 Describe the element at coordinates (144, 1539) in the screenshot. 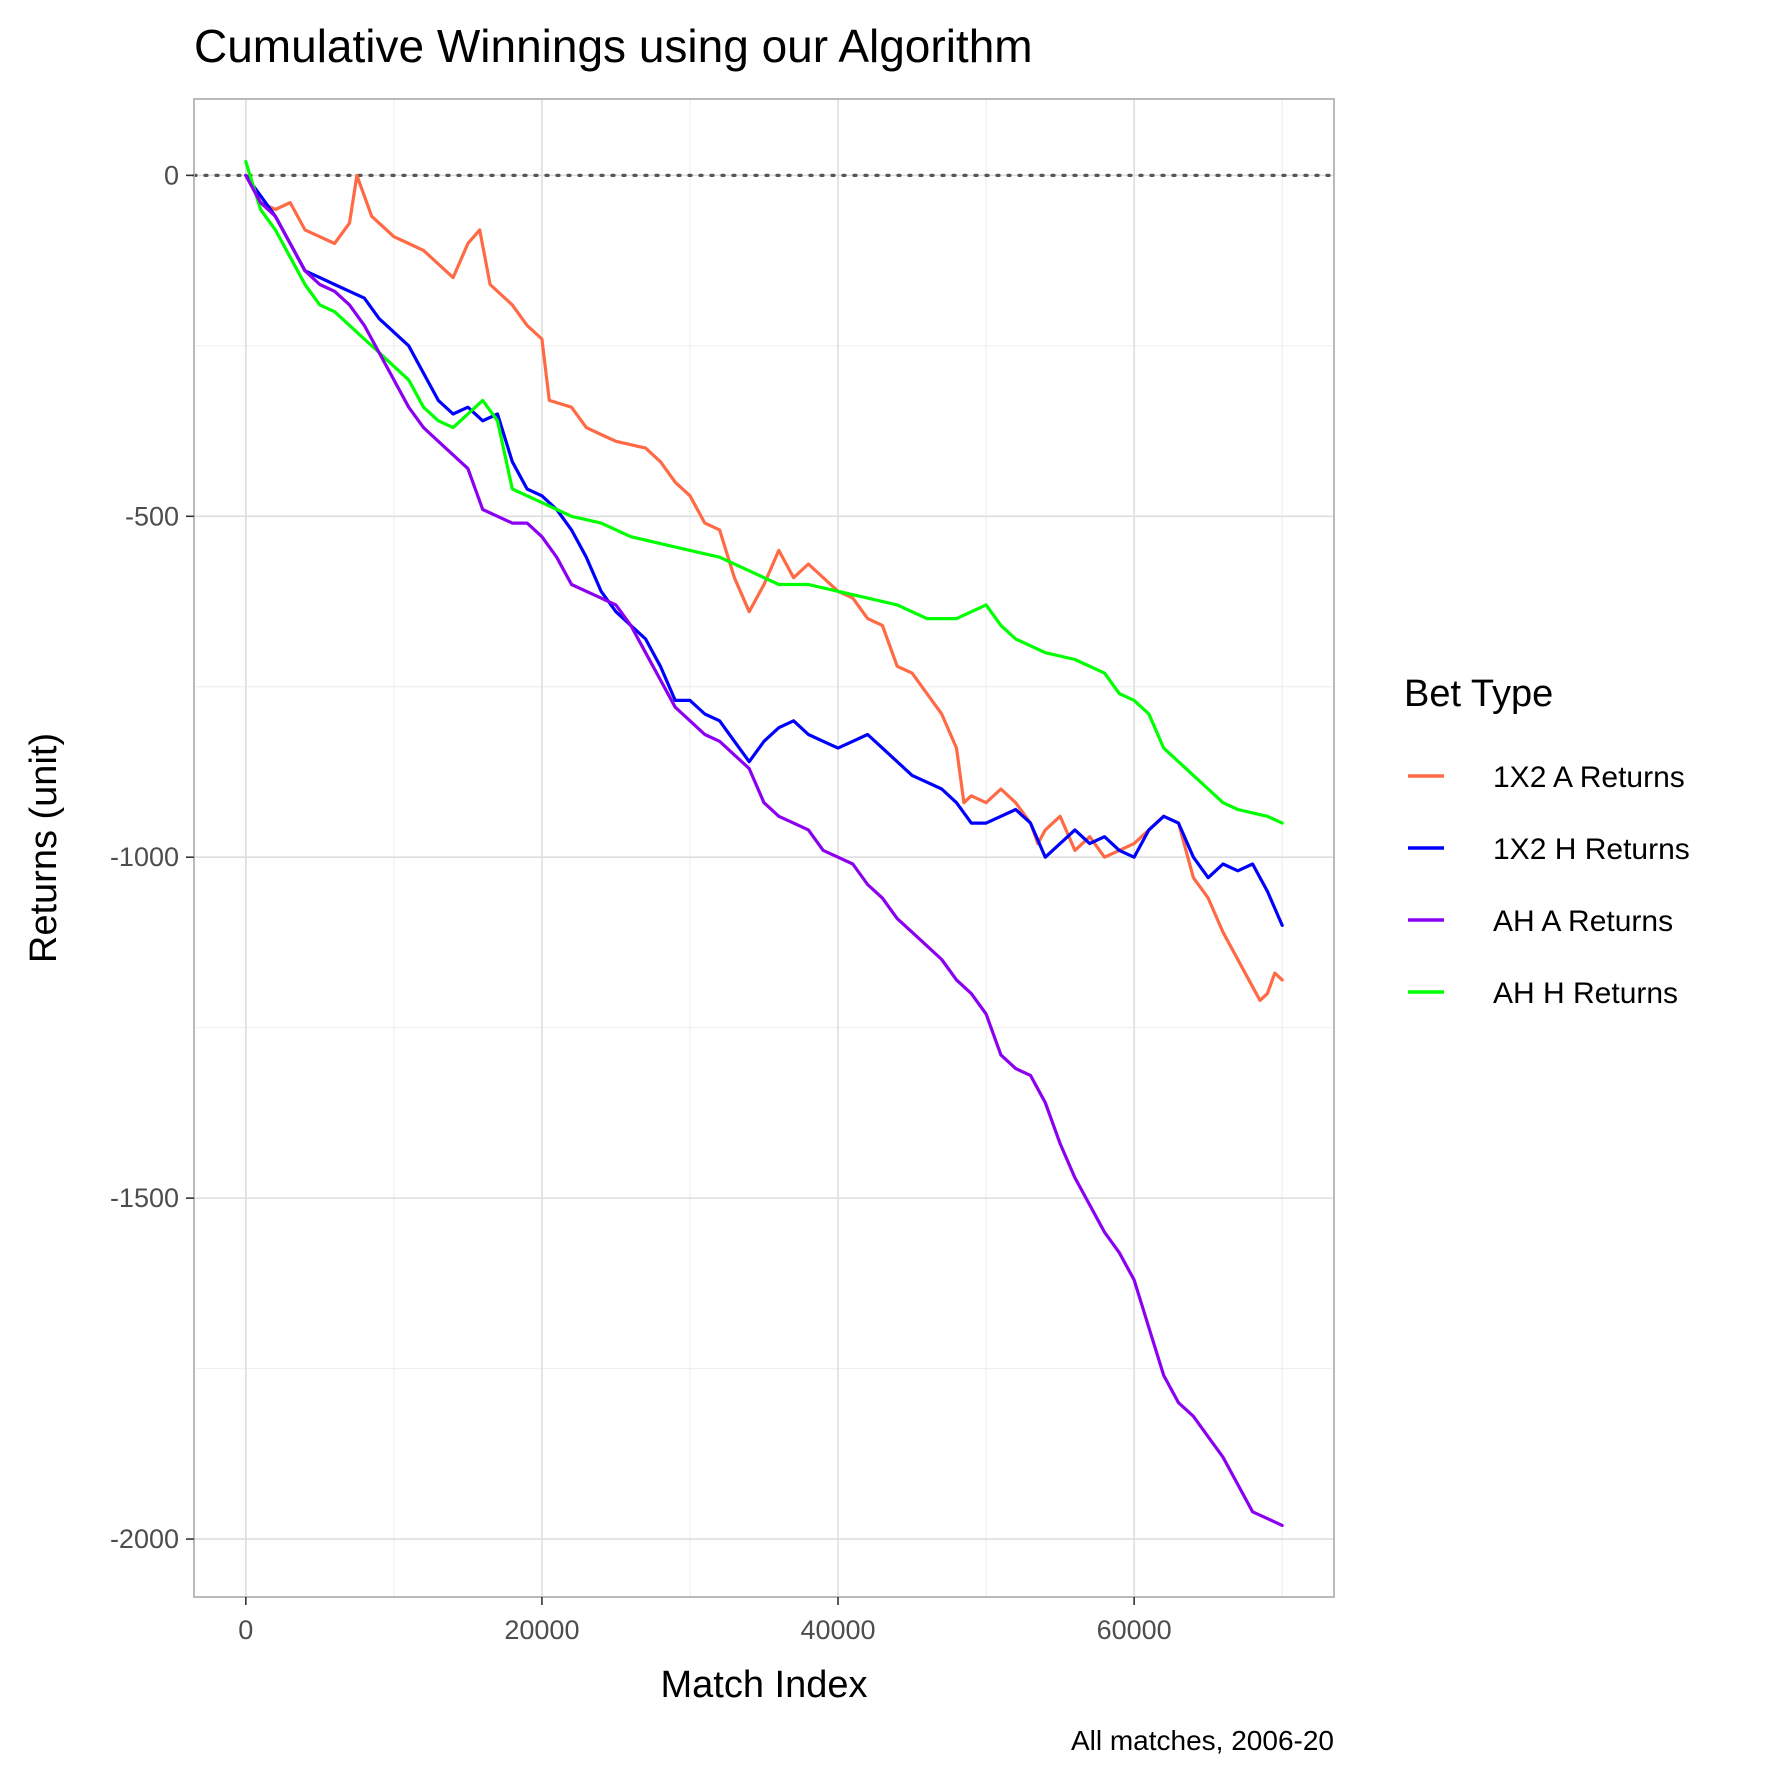

I see `y-tick-label: -2000` at that location.